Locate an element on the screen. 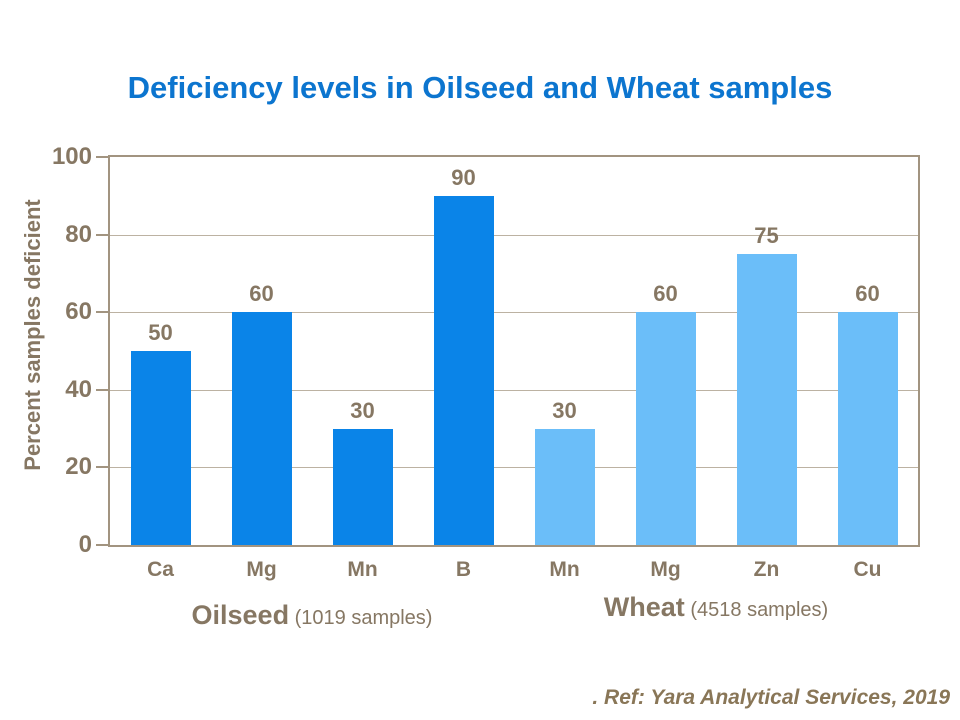  reference-text: . Ref: Yara Analytical Services, 2019 is located at coordinates (771, 697).